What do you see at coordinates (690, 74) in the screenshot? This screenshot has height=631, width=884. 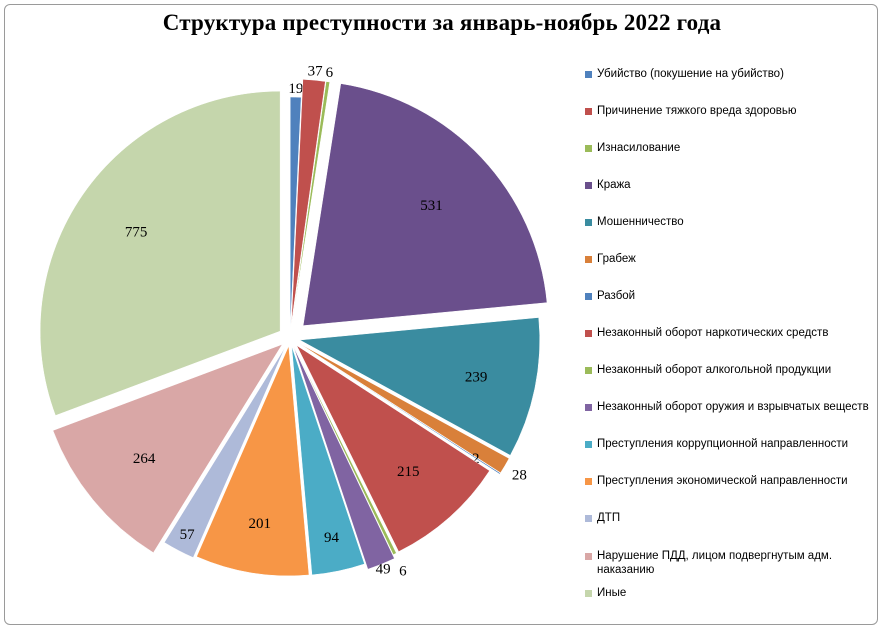 I see `legend-label: Убийство (покушение на убийство)` at bounding box center [690, 74].